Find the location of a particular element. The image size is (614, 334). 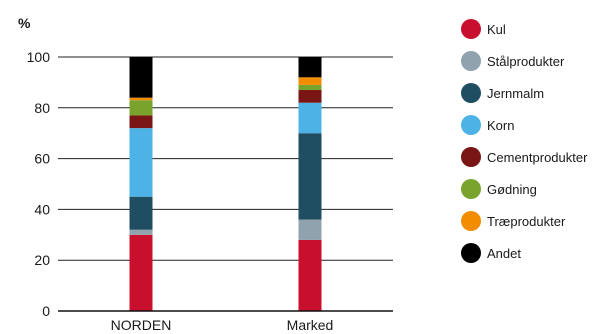

legend-item: Gødning is located at coordinates (524, 189).